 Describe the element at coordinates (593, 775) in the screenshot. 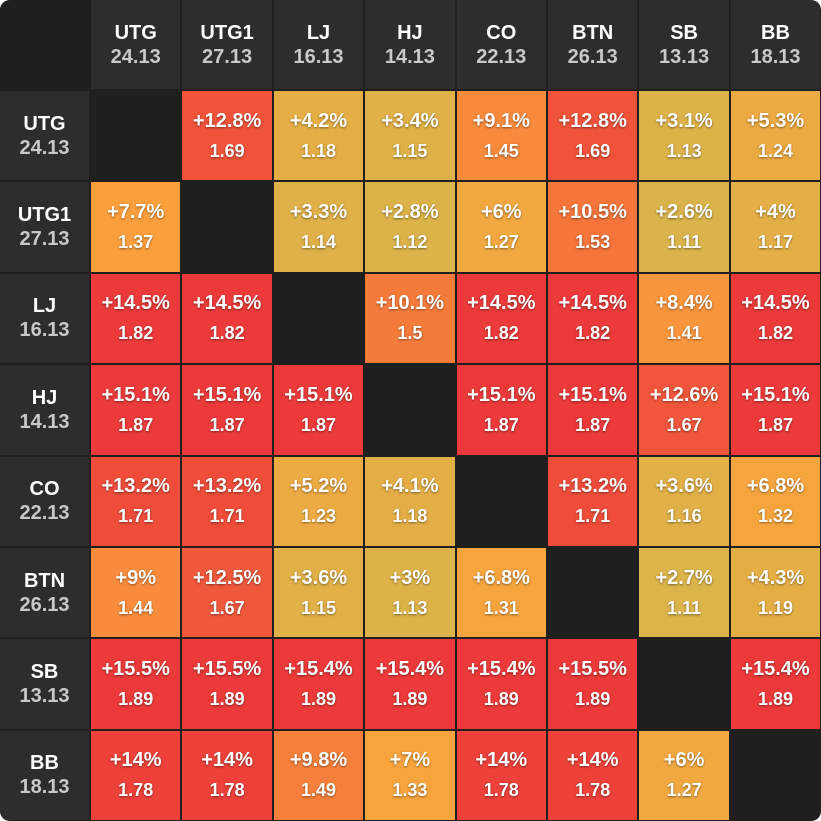

I see `heatmap-cell-bb-btn: +14% 1.78` at that location.